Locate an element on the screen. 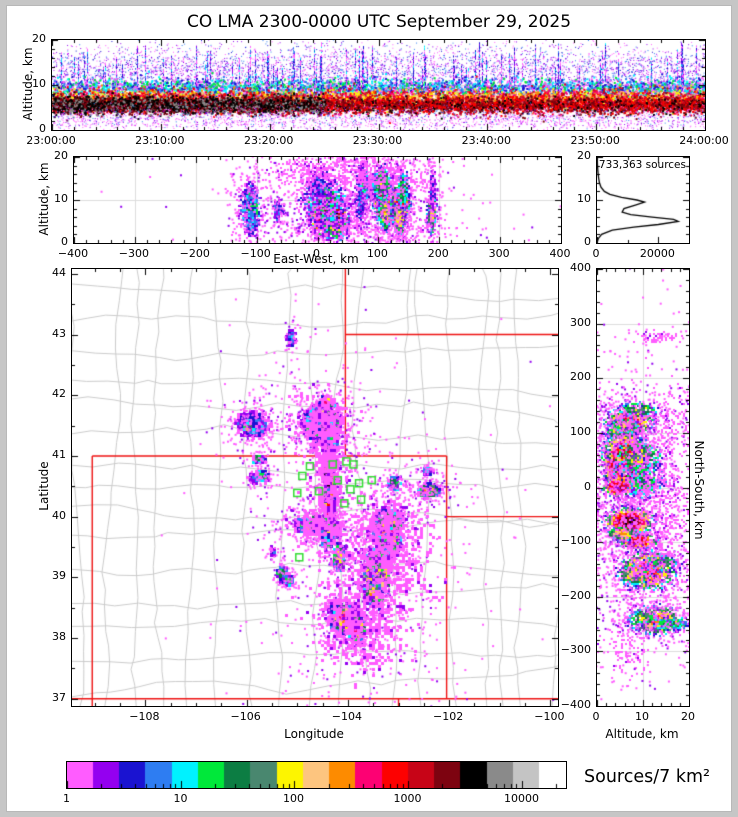  east-west-cross-section-panel is located at coordinates (317, 200).